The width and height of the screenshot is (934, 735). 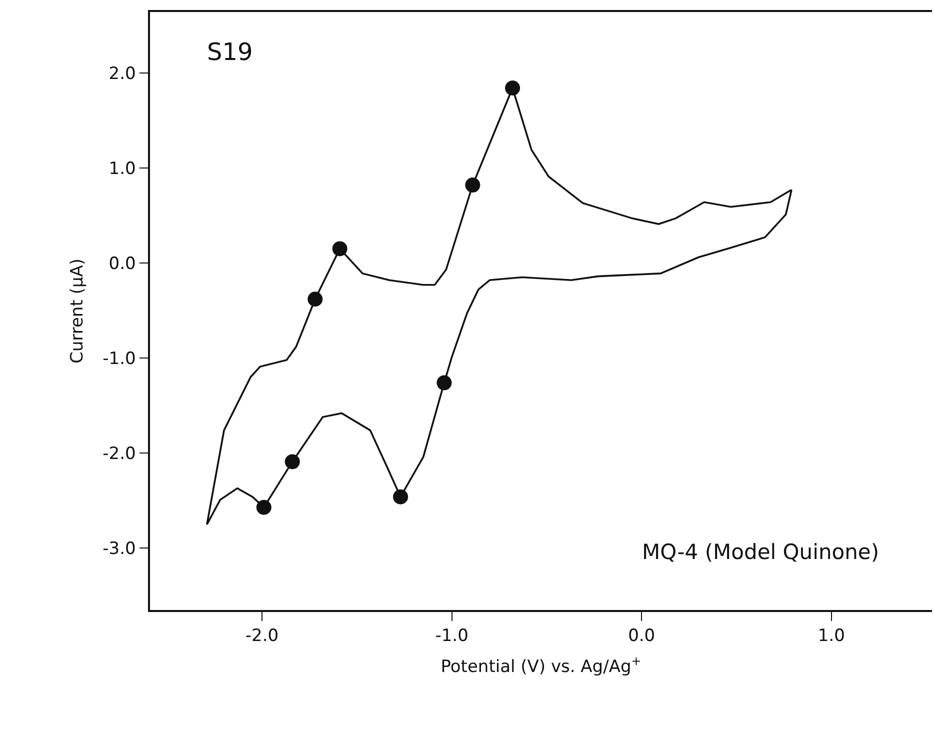 I want to click on annotation: S19, so click(x=230, y=52).